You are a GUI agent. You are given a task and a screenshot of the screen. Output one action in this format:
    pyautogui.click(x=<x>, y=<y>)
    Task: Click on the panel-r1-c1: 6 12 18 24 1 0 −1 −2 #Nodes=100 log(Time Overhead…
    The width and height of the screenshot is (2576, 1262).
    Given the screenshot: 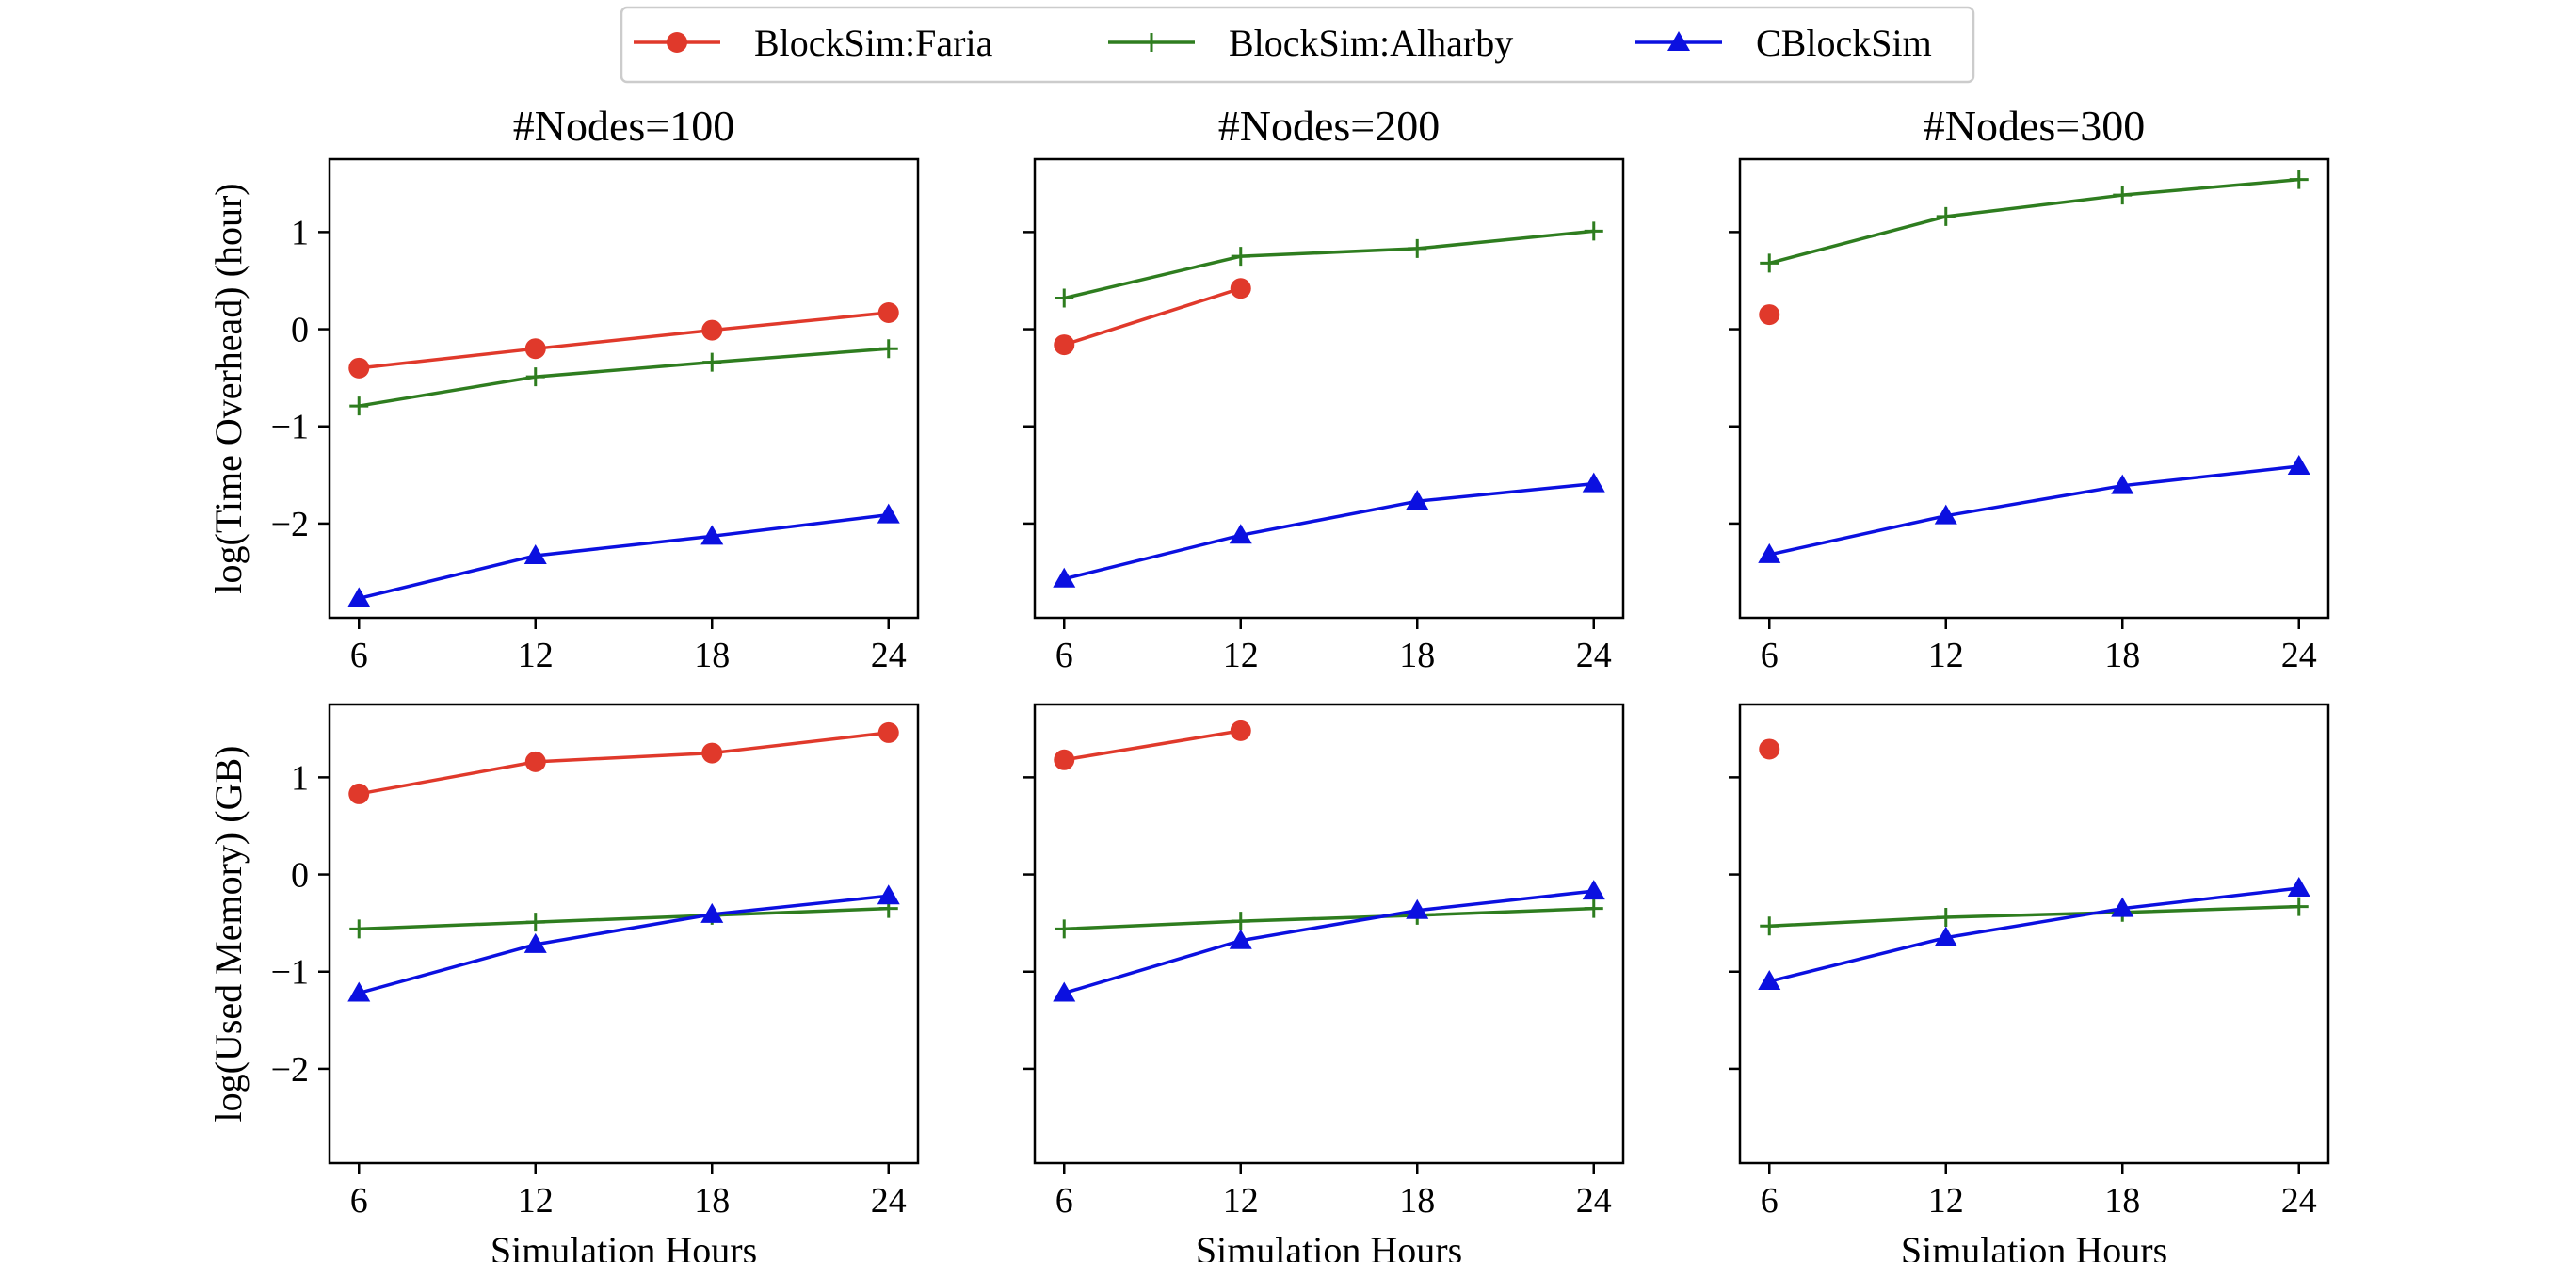 What is the action you would take?
    pyautogui.click(x=563, y=388)
    